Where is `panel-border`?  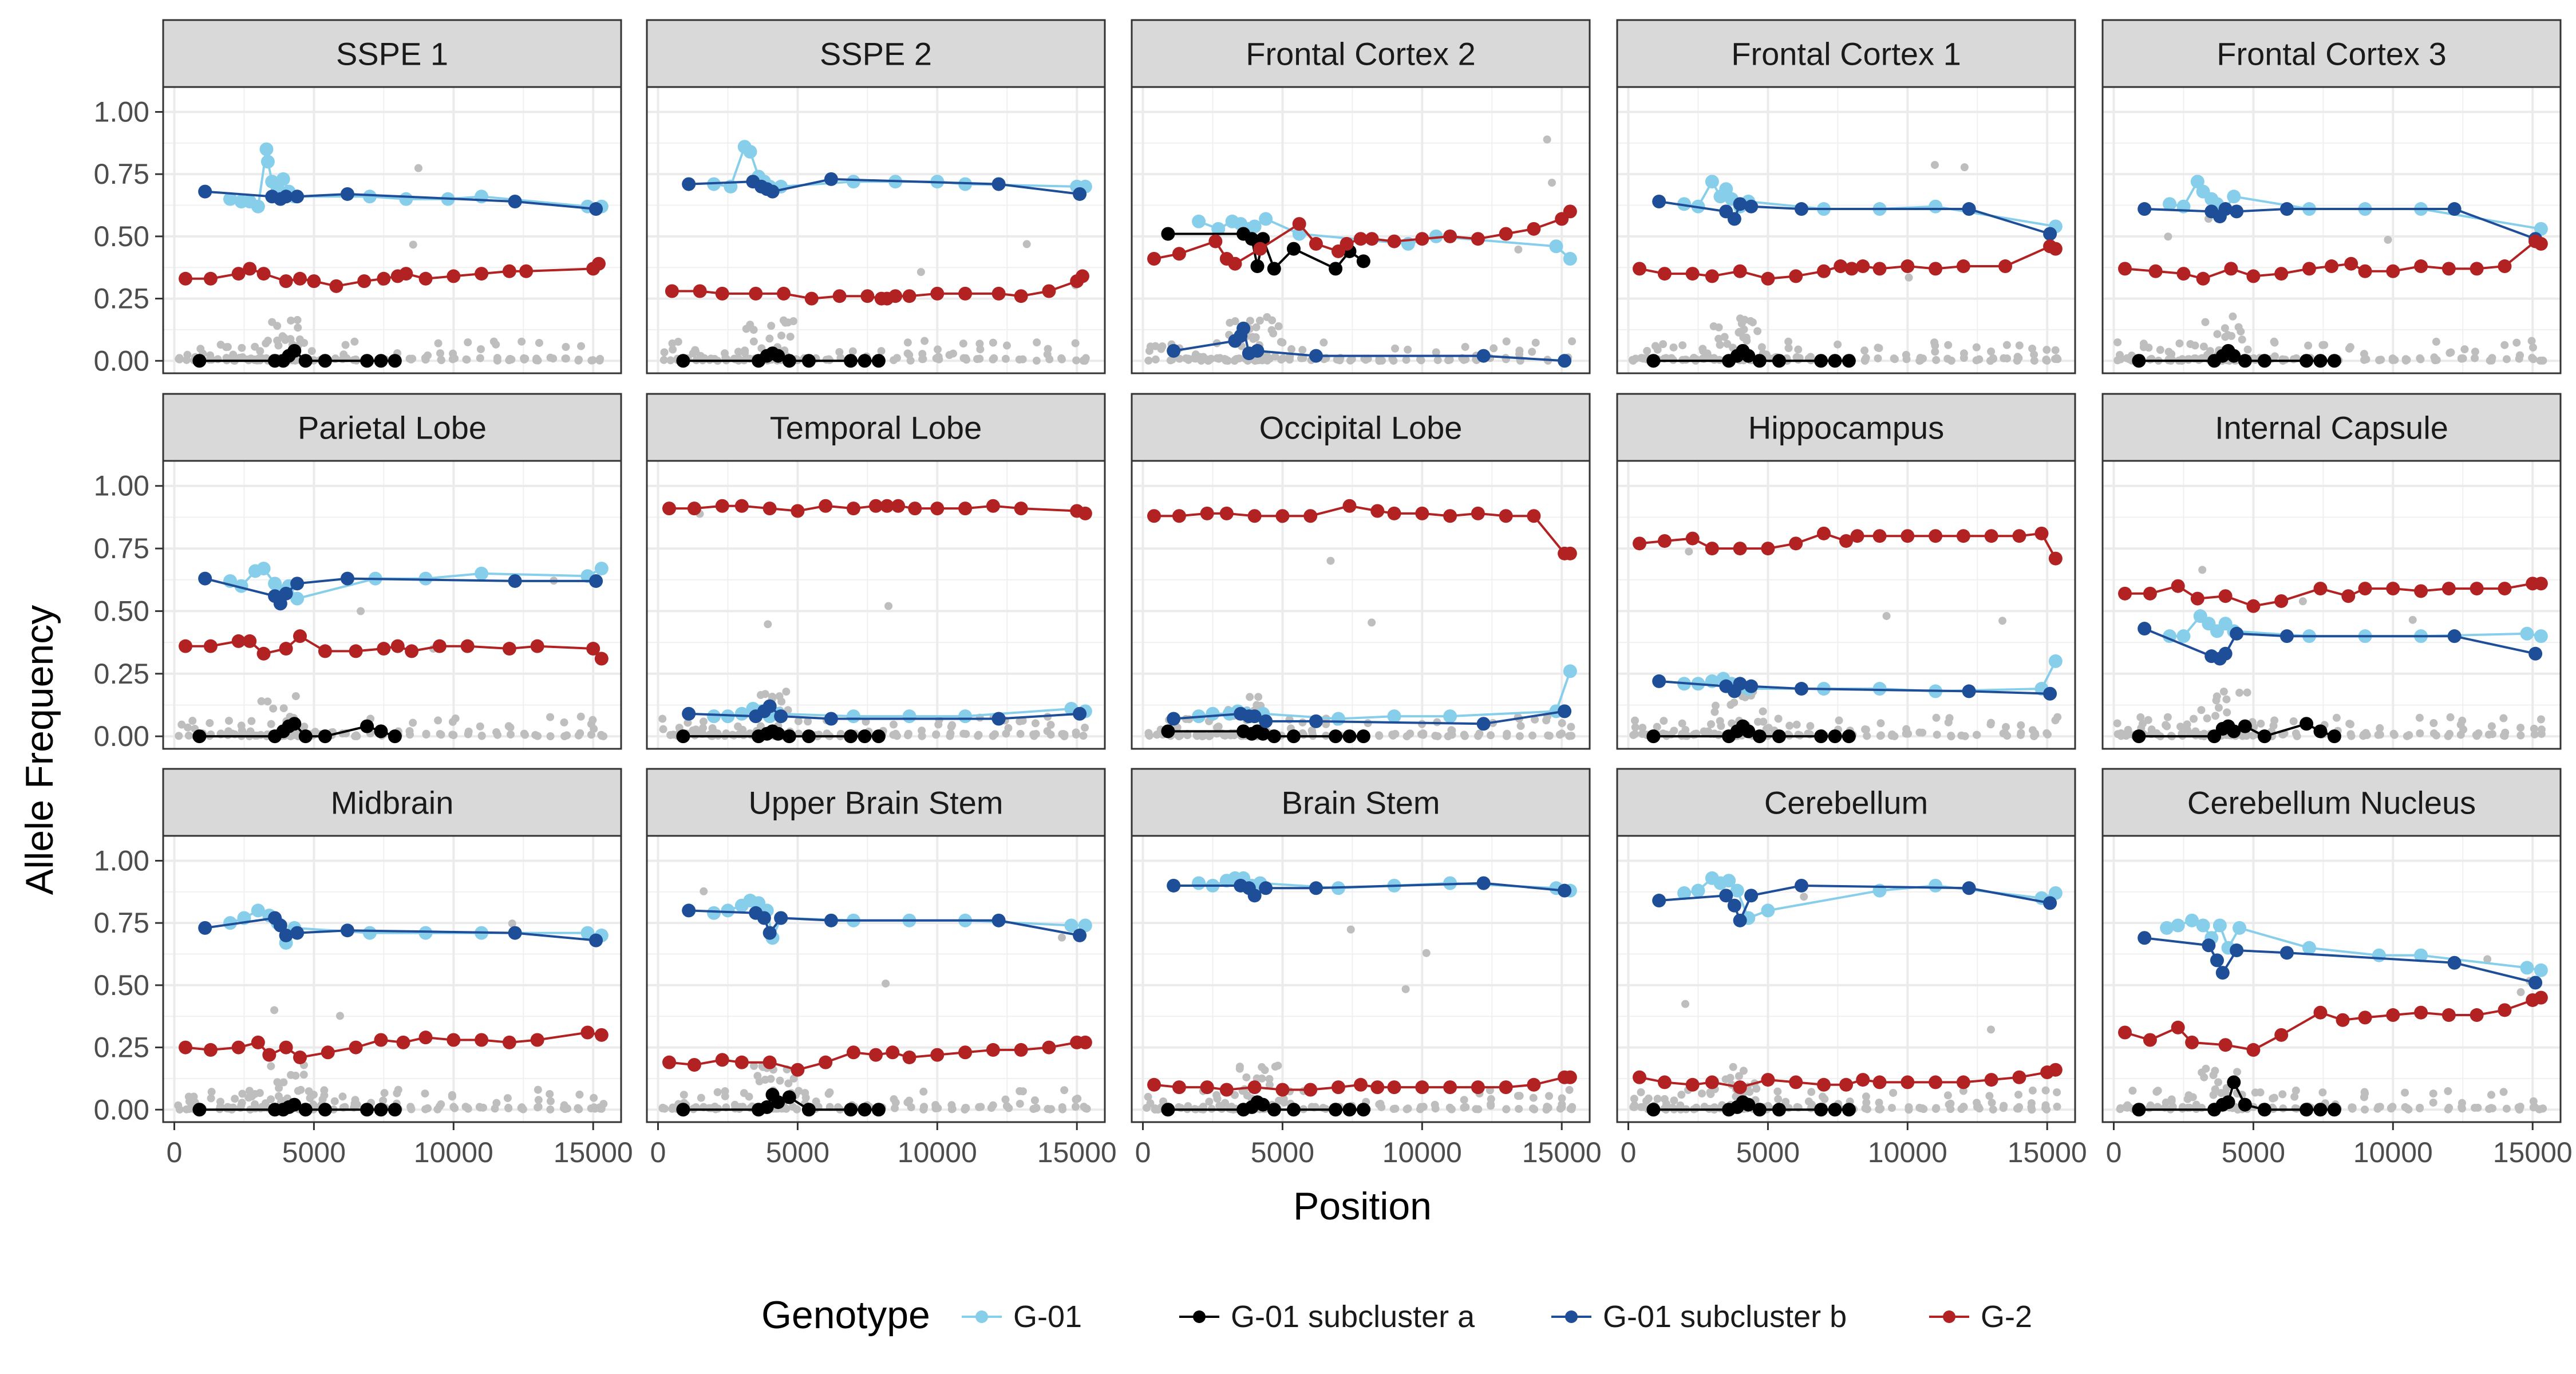
panel-border is located at coordinates (2331, 605).